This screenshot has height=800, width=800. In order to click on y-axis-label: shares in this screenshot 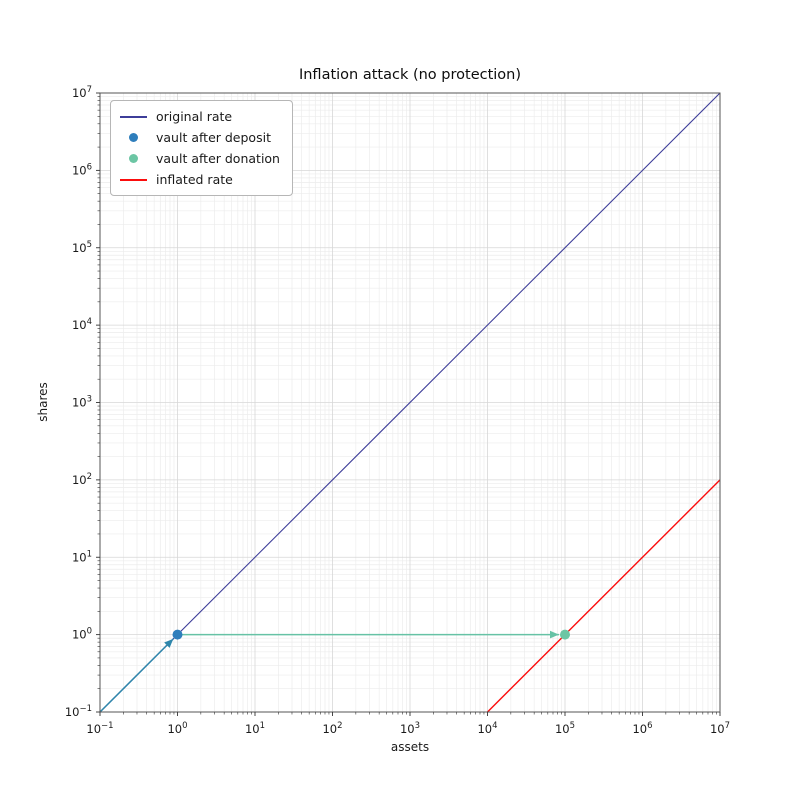, I will do `click(43, 402)`.